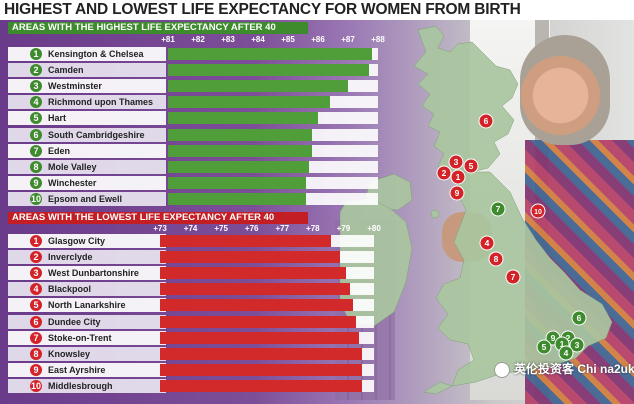 This screenshot has width=634, height=404. Describe the element at coordinates (96, 134) in the screenshot. I see `category-label: South Cambridgeshire` at that location.